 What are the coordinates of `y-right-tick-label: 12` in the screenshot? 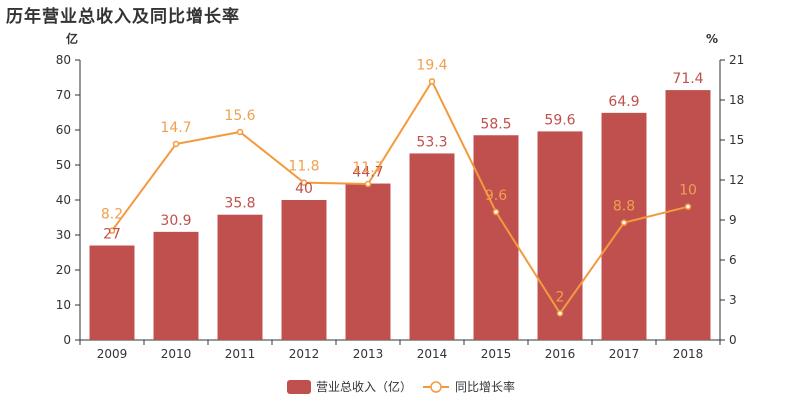 It's located at (736, 180).